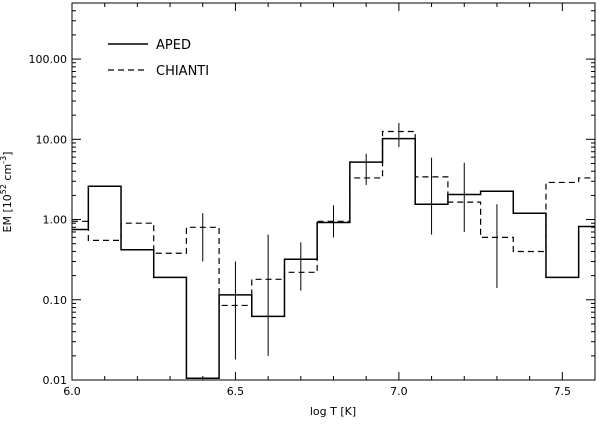 The image size is (599, 424). I want to click on x-tick-label: 6.5, so click(236, 391).